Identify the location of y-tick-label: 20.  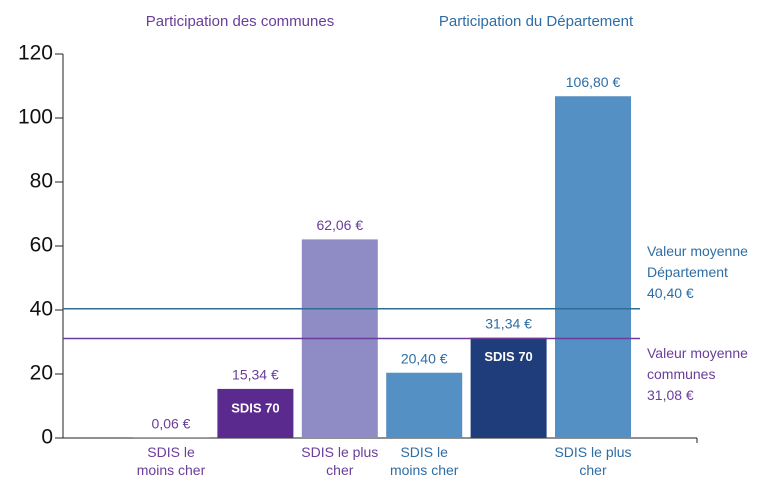
(41, 373).